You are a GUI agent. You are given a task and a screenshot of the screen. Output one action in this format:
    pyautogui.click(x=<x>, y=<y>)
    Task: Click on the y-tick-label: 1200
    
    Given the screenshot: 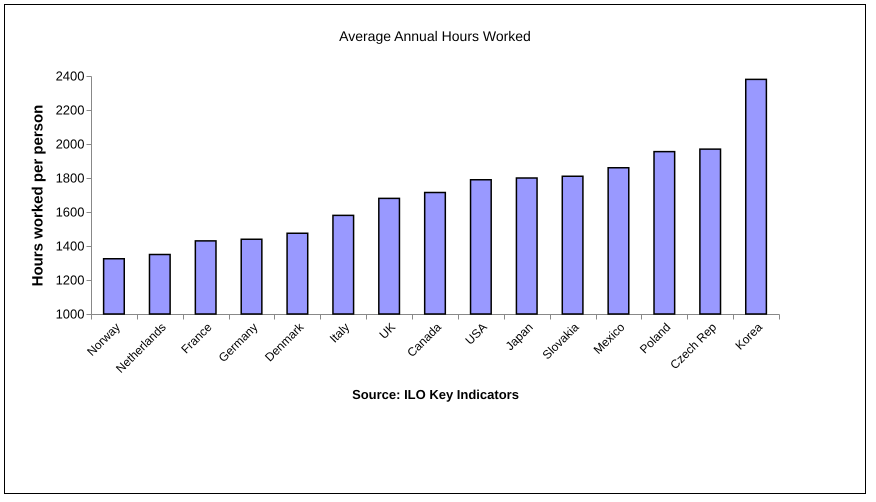 What is the action you would take?
    pyautogui.click(x=70, y=280)
    